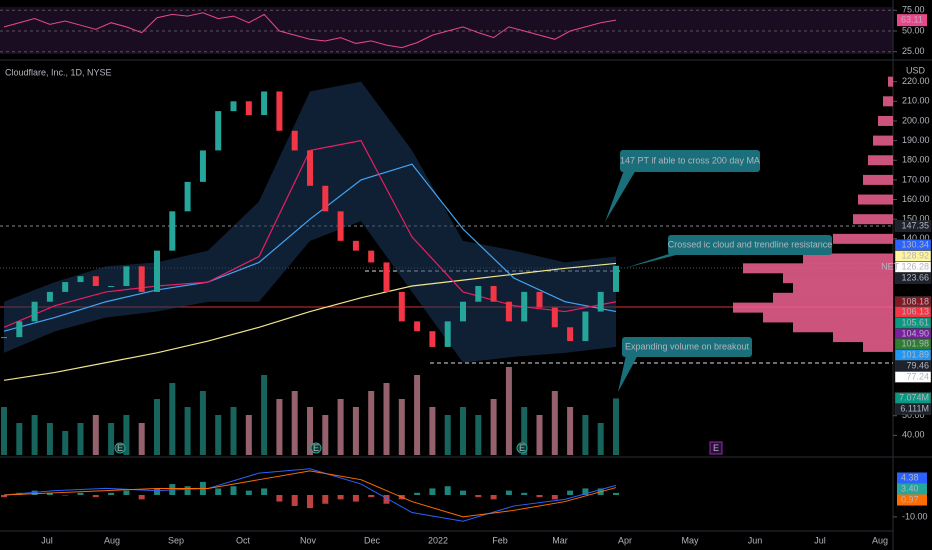  What do you see at coordinates (176, 540) in the screenshot?
I see `x-axis-label: Sep` at bounding box center [176, 540].